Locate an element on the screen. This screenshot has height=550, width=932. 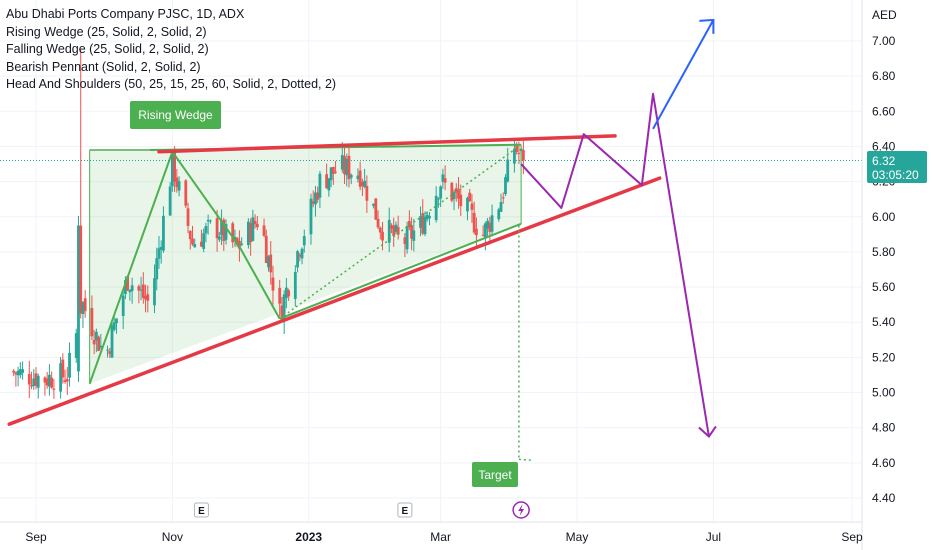
last-price-box is located at coordinates (897, 167).